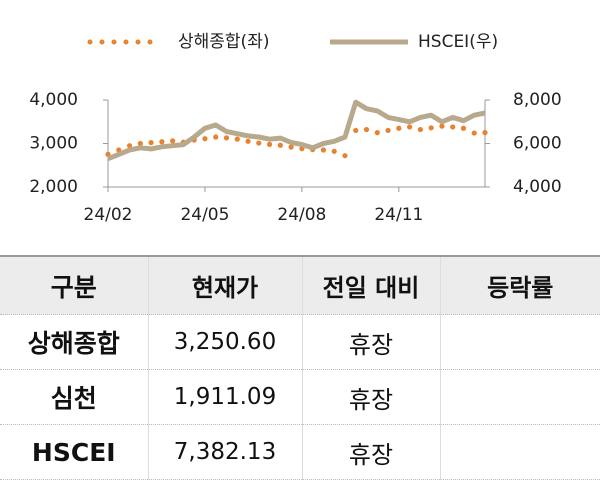  Describe the element at coordinates (537, 100) in the screenshot. I see `y2-tick-label: 8,000` at that location.